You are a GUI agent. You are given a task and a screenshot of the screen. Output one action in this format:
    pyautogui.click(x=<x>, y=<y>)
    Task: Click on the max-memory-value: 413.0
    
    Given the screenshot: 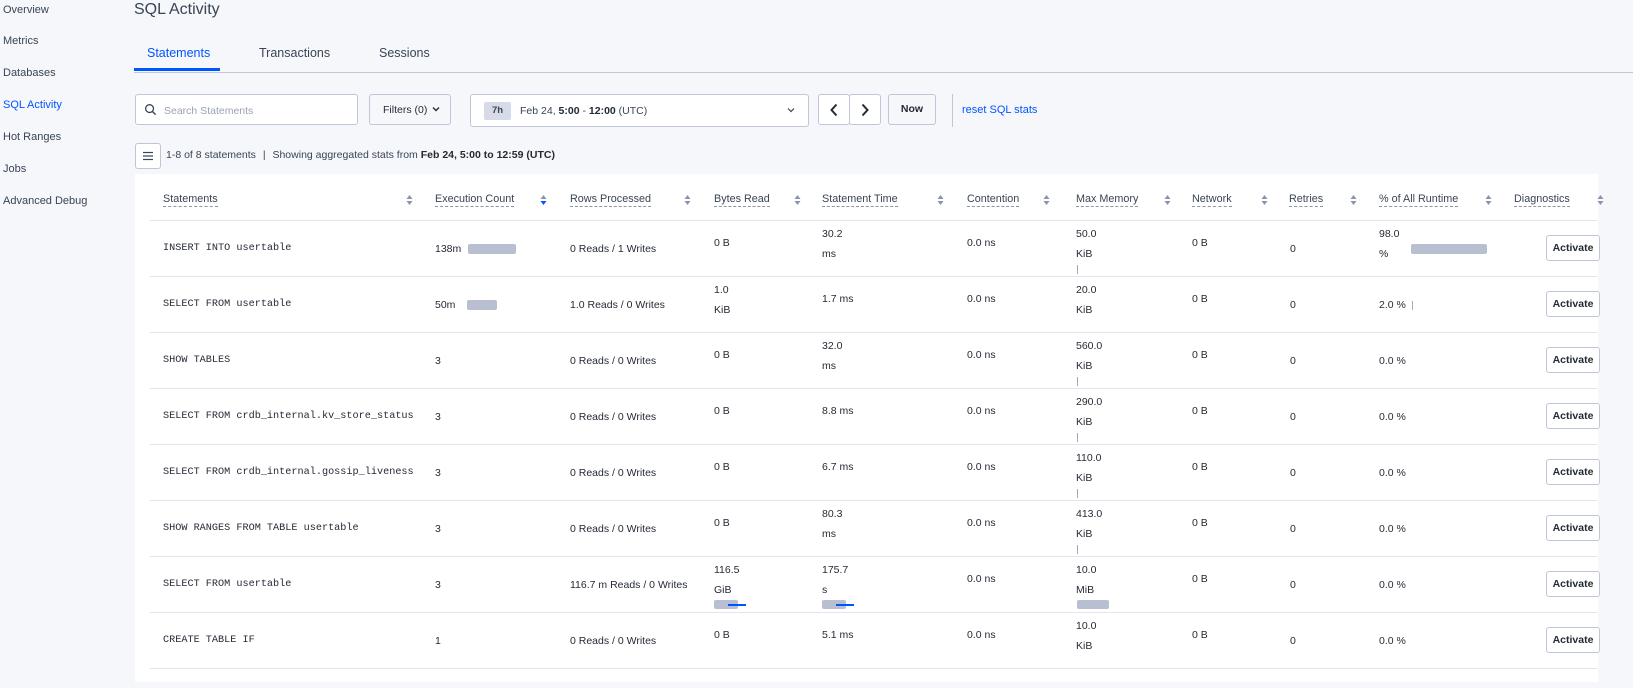 What is the action you would take?
    pyautogui.click(x=1089, y=514)
    